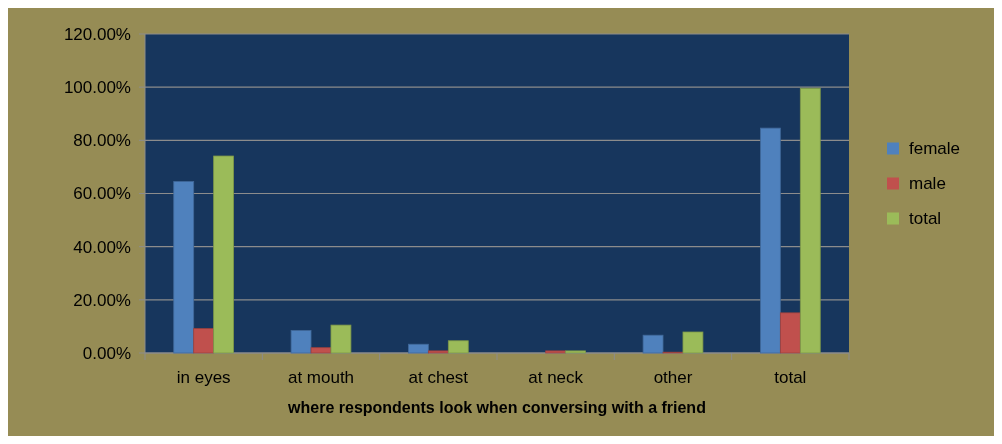 Image resolution: width=1002 pixels, height=444 pixels. Describe the element at coordinates (102, 141) in the screenshot. I see `y-tick-label: 80.00%` at that location.